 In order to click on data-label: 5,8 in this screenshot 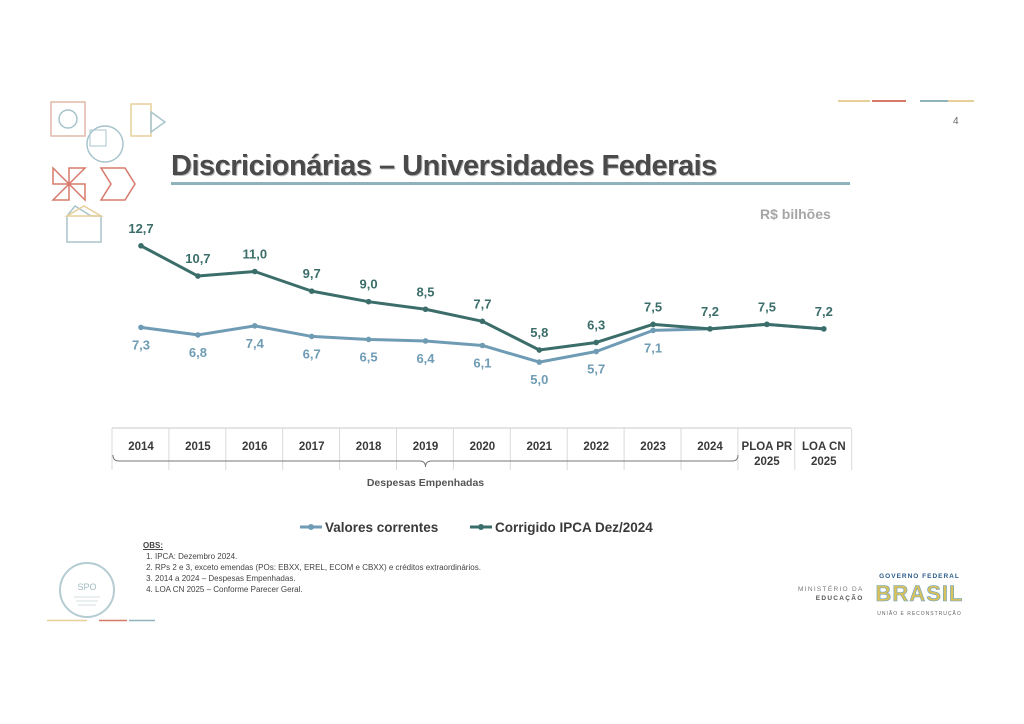, I will do `click(539, 332)`.